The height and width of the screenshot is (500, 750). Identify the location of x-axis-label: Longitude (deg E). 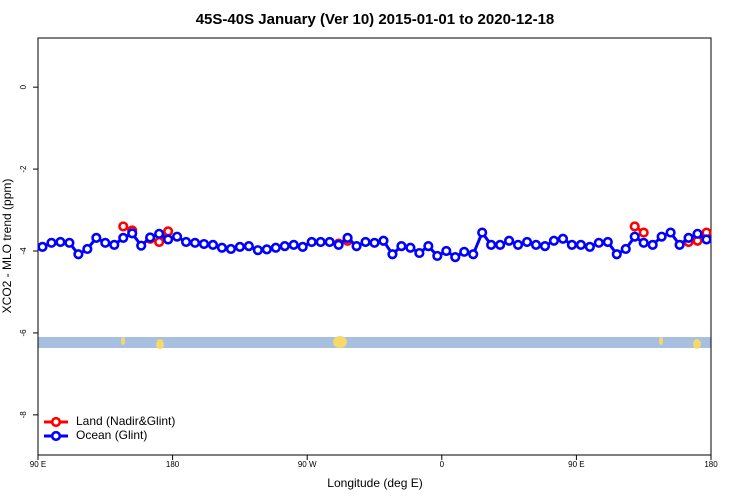
(374, 483).